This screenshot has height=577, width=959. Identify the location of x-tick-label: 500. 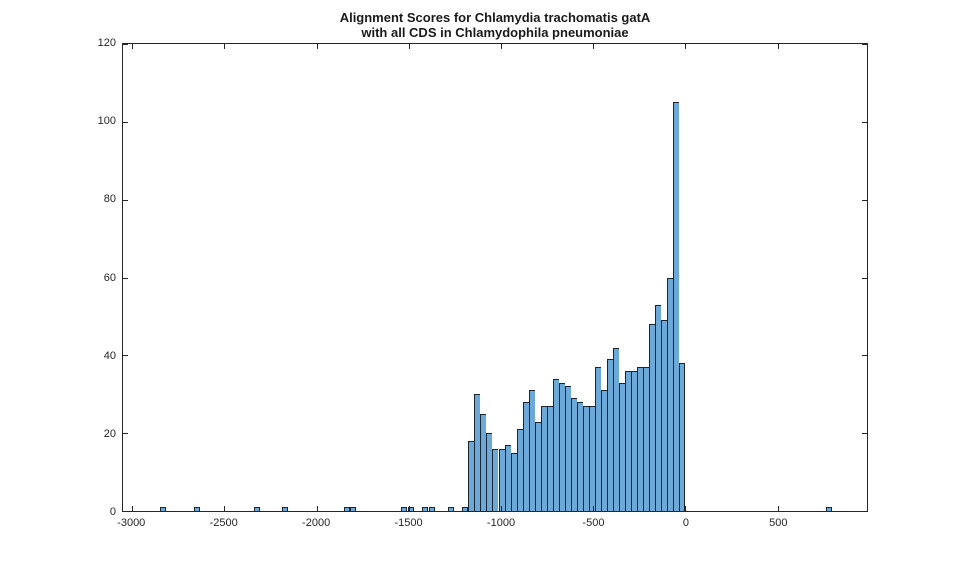
(778, 523).